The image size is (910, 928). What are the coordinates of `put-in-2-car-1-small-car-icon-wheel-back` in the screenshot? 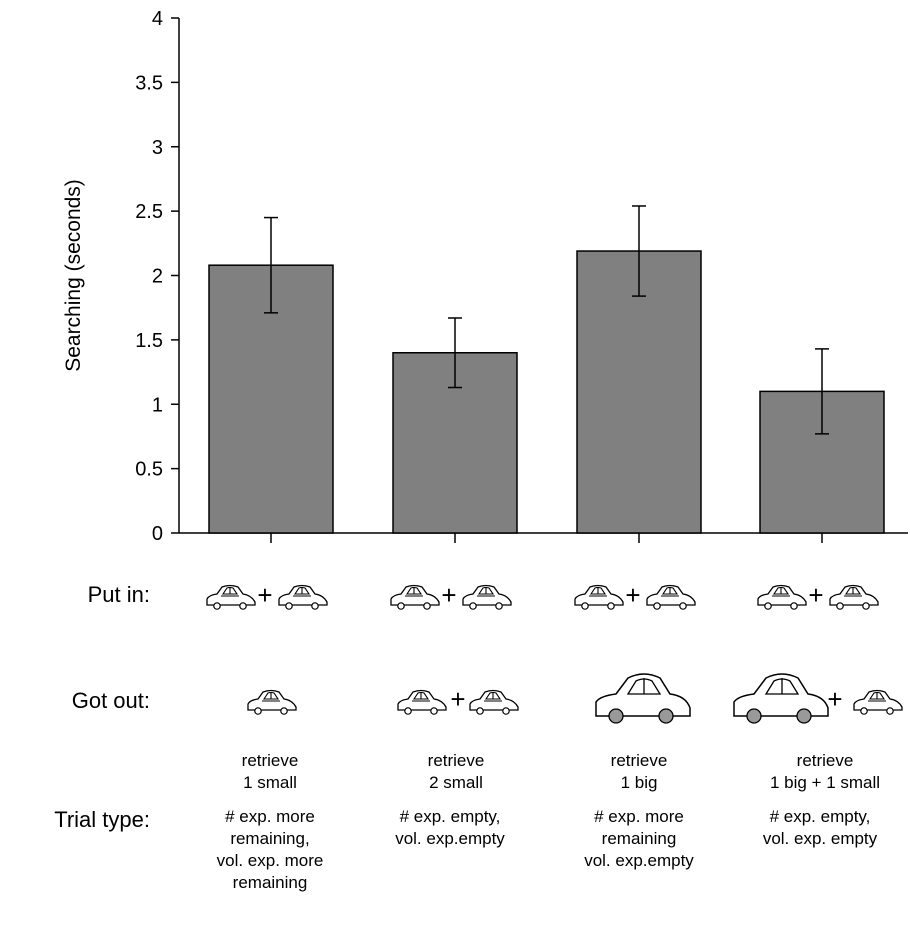 It's located at (427, 606).